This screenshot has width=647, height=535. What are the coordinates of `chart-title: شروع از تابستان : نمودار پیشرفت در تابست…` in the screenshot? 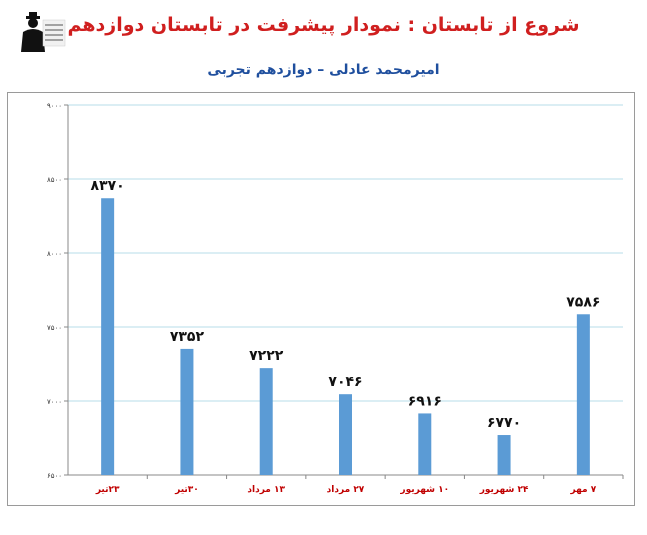 It's located at (323, 25).